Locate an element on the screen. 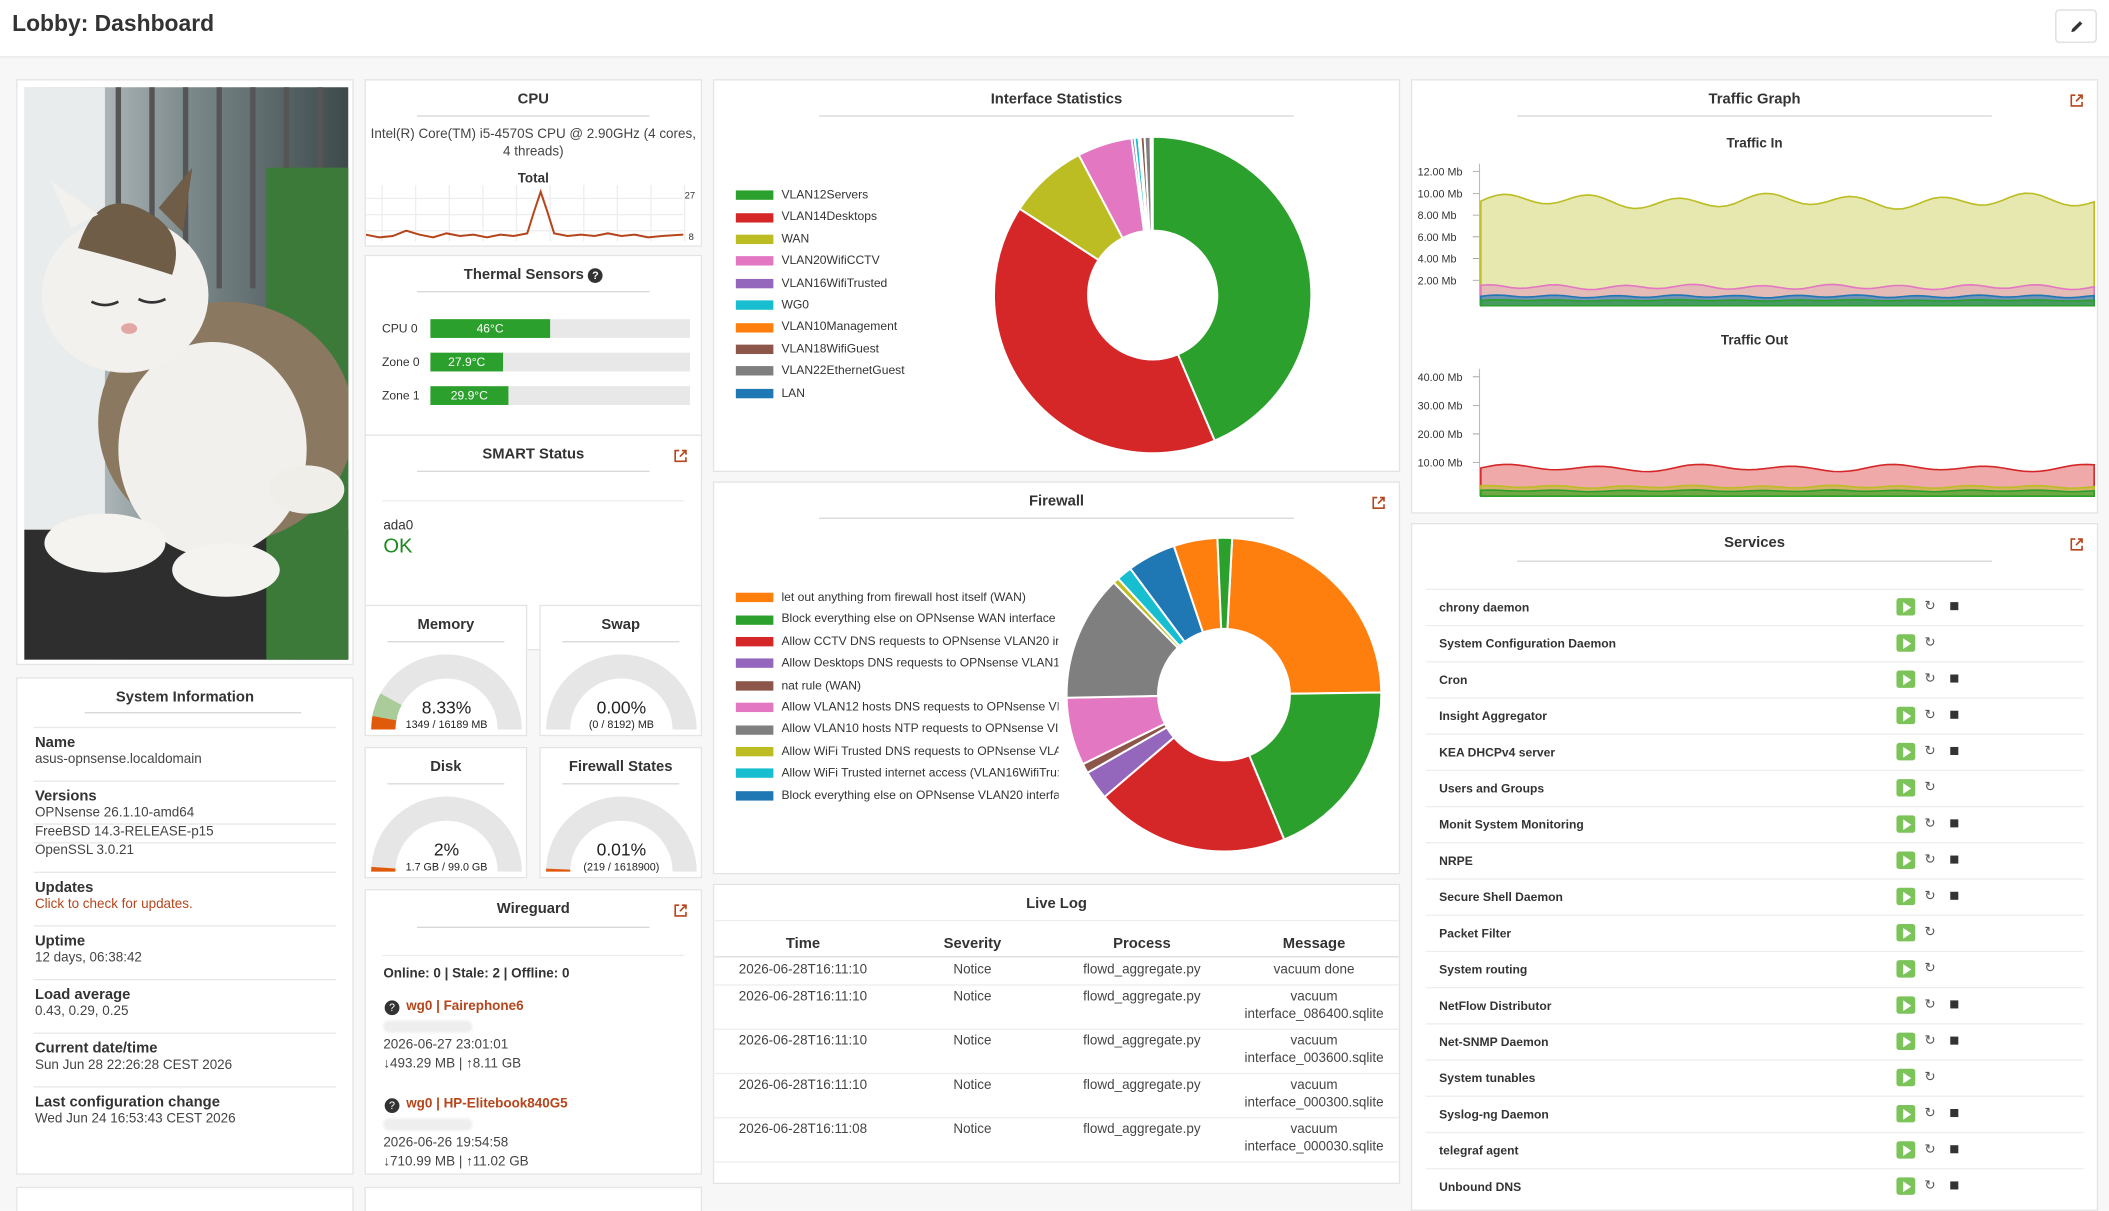 This screenshot has height=1211, width=2109. wireguard-peer-name: wg0 | HP-Elitebook840G5 is located at coordinates (487, 1104).